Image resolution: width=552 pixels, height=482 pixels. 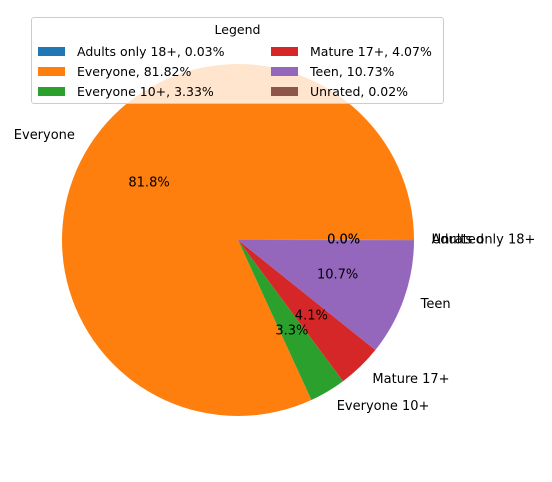 What do you see at coordinates (151, 51) in the screenshot?
I see `legend-label: Adults only 18+, 0.03%` at bounding box center [151, 51].